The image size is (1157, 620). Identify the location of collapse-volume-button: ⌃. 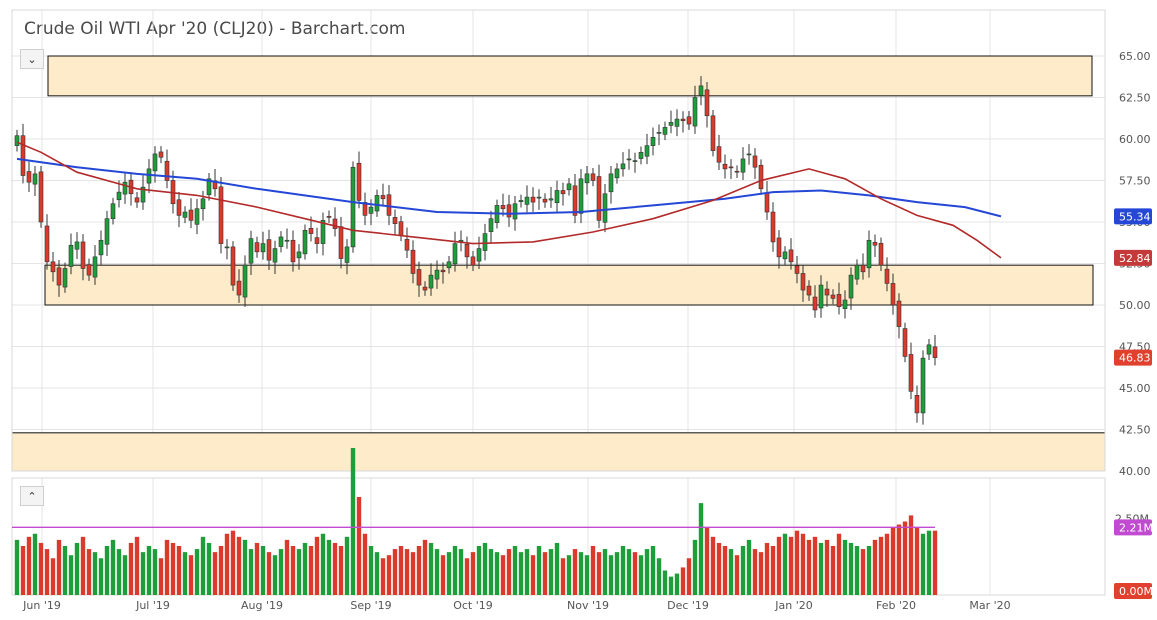
(32, 496).